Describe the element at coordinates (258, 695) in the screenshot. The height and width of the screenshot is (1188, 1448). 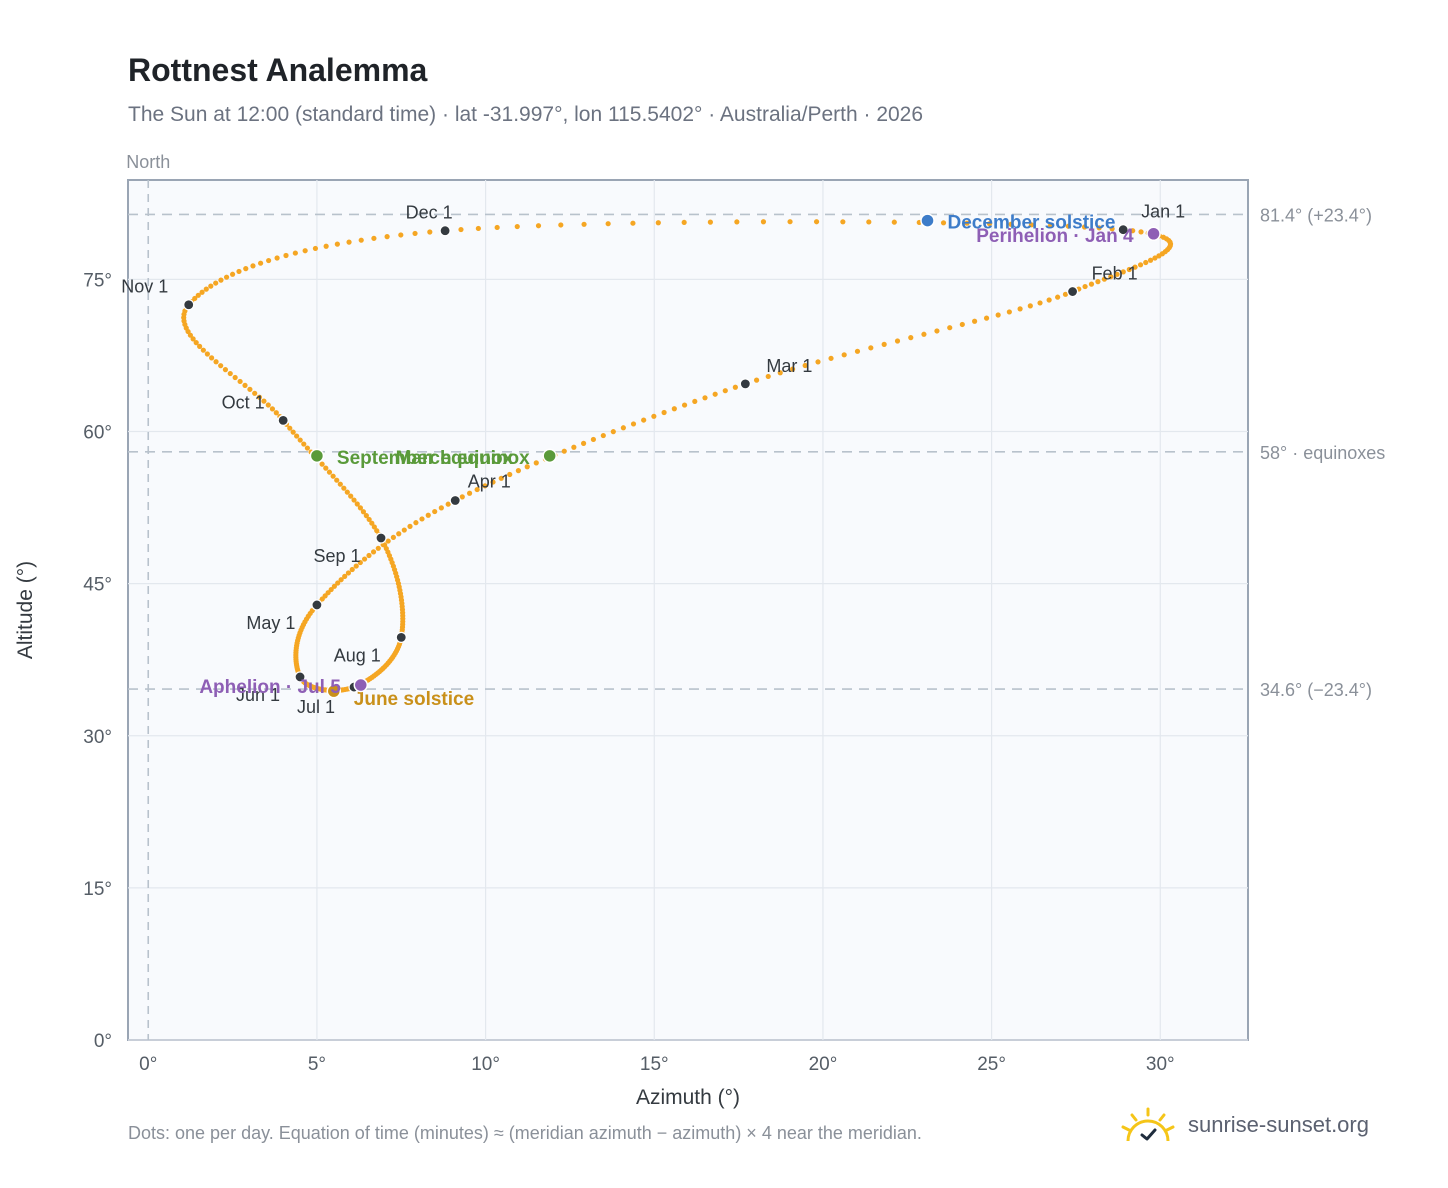
I see `month-marker-label: Jun 1` at that location.